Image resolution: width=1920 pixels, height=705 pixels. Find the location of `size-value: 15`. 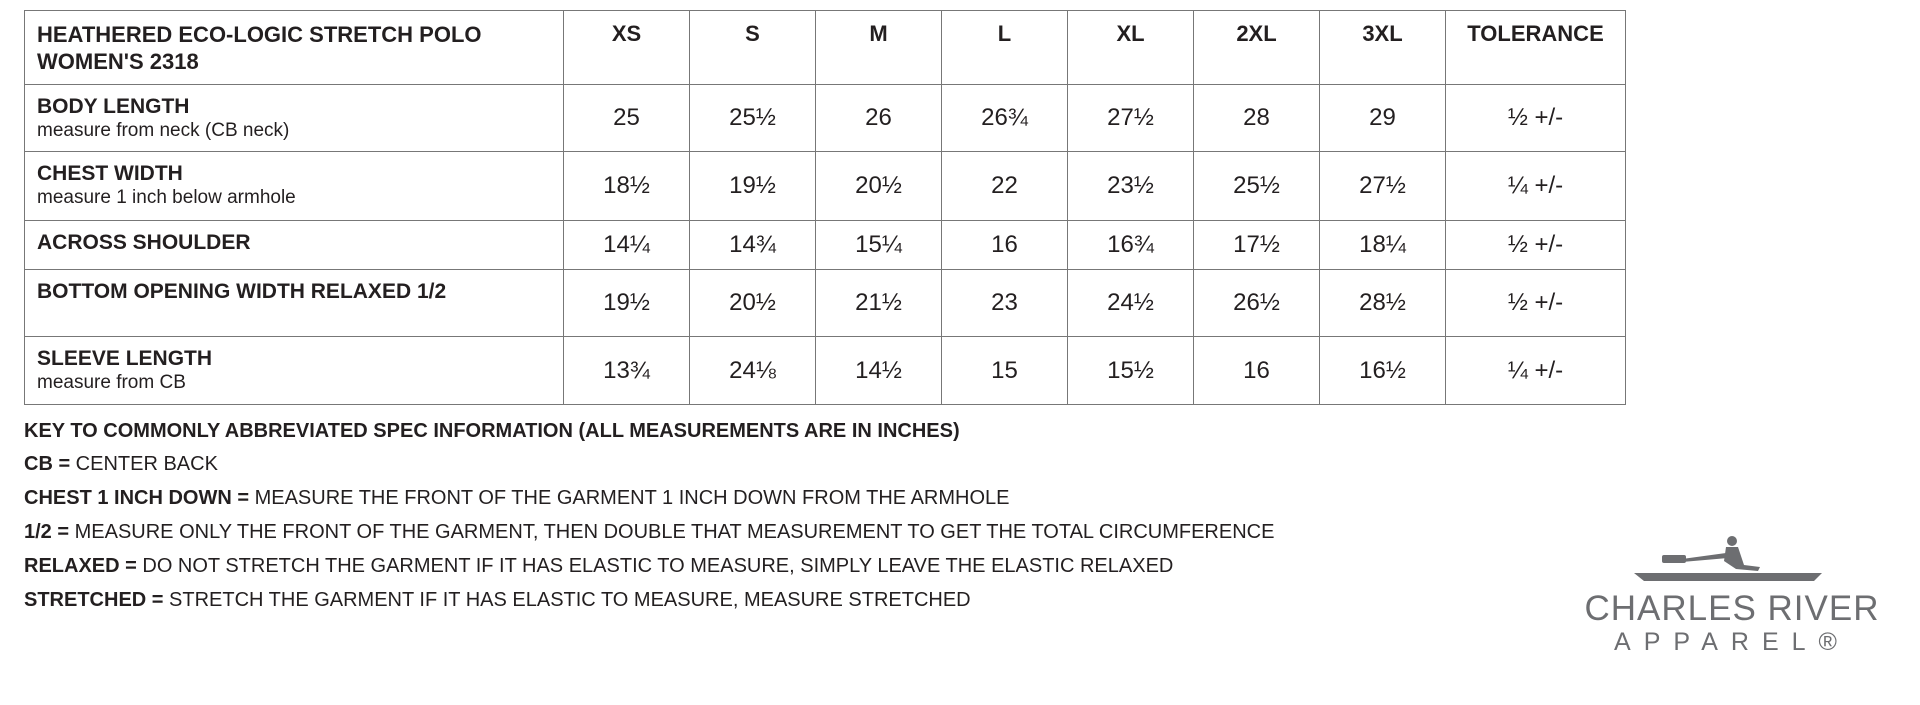

size-value: 15 is located at coordinates (1004, 370).